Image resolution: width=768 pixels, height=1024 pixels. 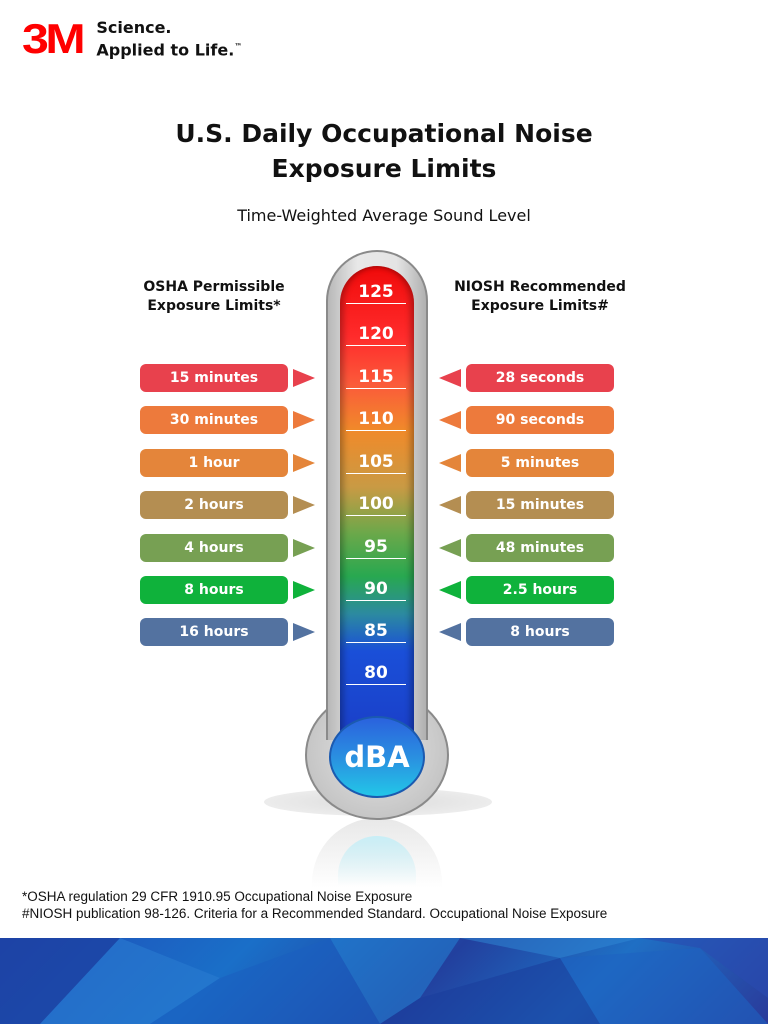 I want to click on tick-80: 80, so click(x=376, y=674).